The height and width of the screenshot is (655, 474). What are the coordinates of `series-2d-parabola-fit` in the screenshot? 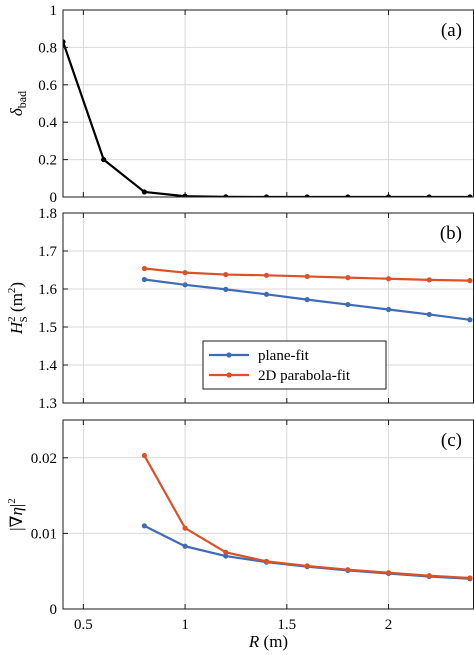 It's located at (307, 274).